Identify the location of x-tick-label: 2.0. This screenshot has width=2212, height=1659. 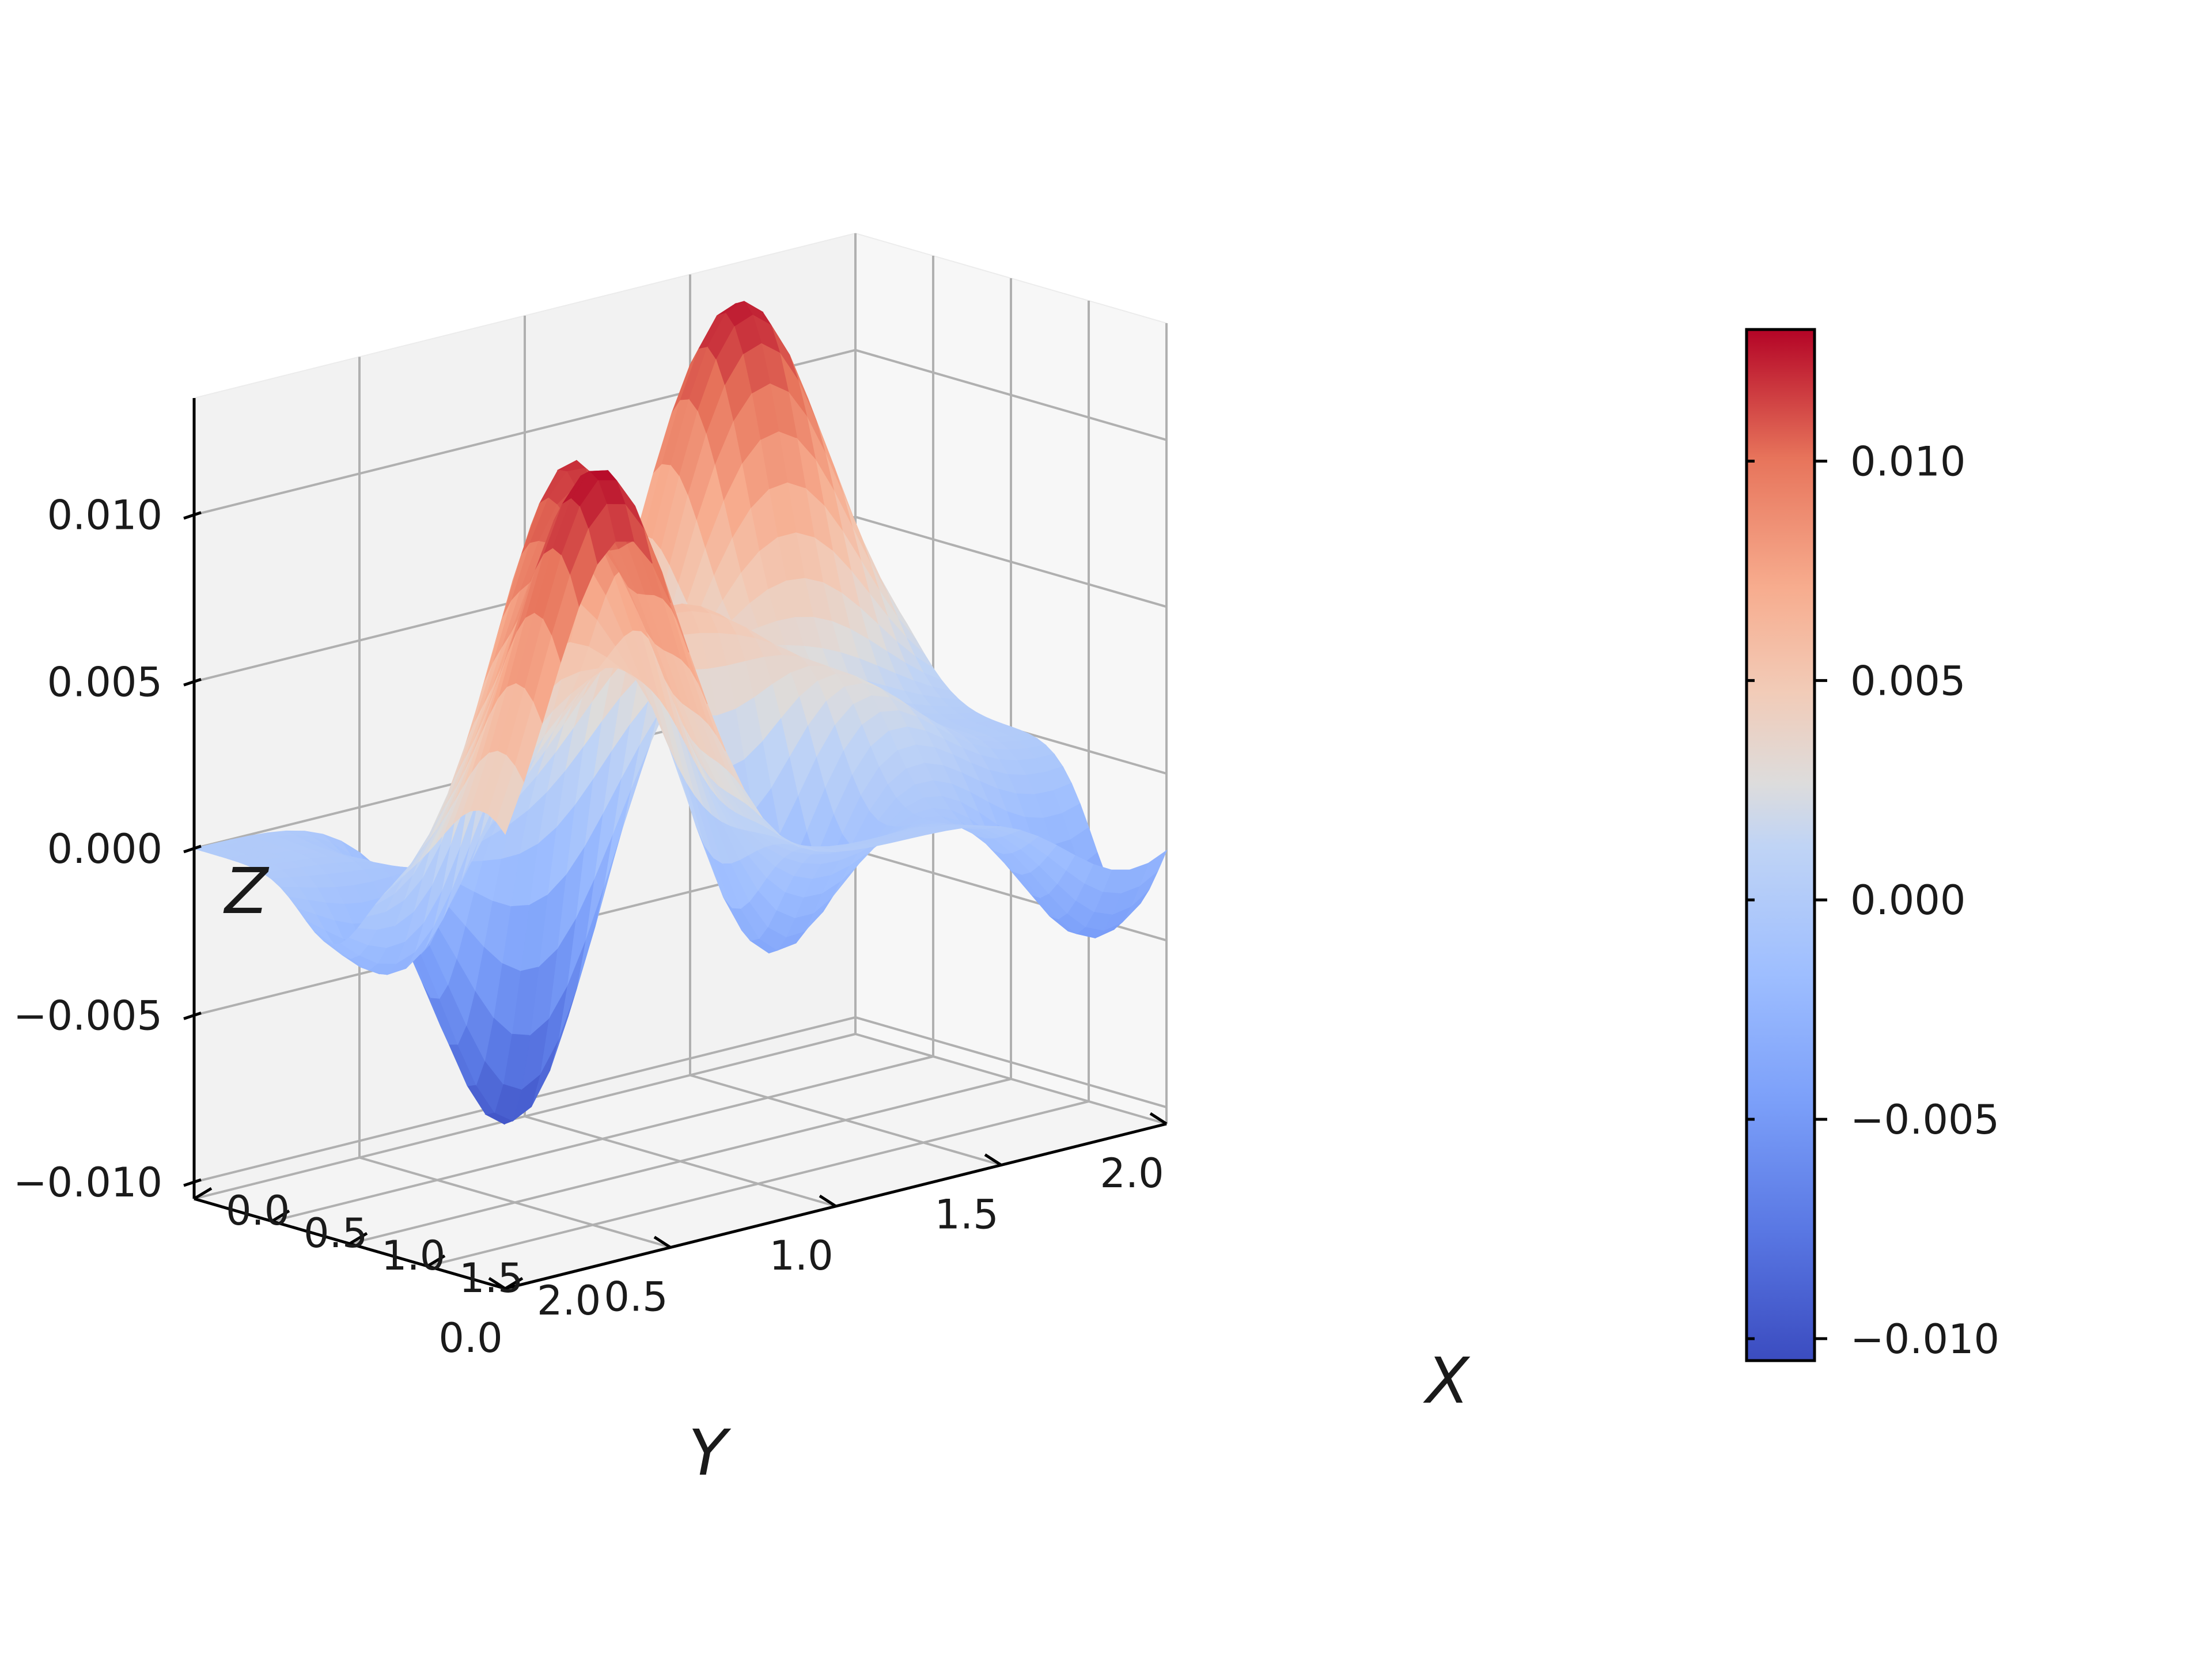
(569, 1300).